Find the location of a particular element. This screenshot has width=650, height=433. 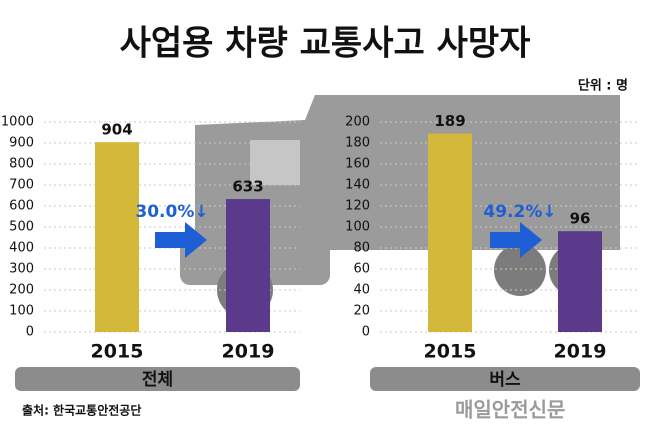

y-tick-label: 300 is located at coordinates (21, 269).